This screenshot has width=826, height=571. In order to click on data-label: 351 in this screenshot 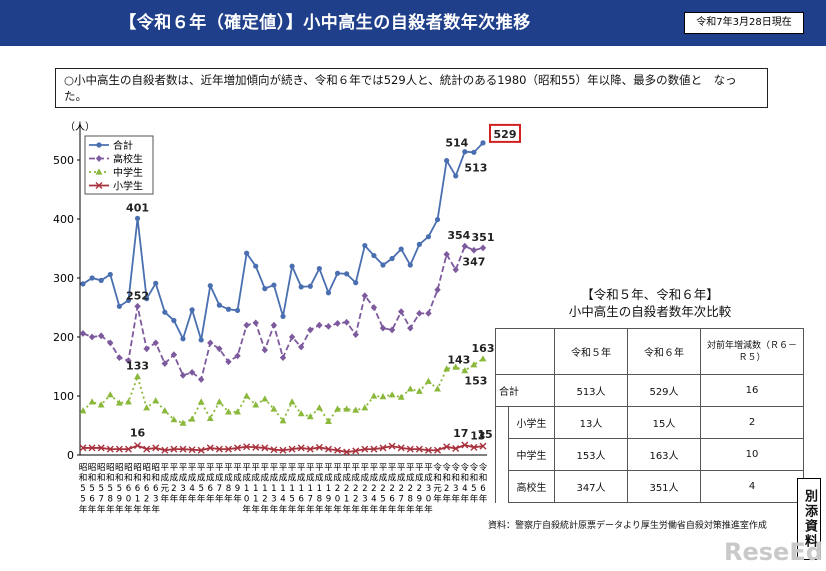, I will do `click(483, 237)`.